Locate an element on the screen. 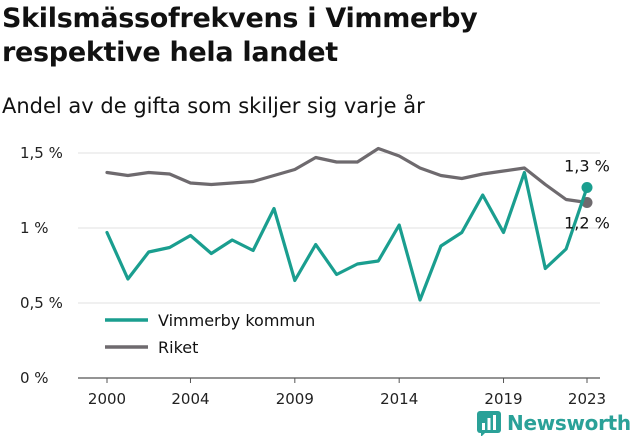  legend-label: Riket is located at coordinates (178, 347).